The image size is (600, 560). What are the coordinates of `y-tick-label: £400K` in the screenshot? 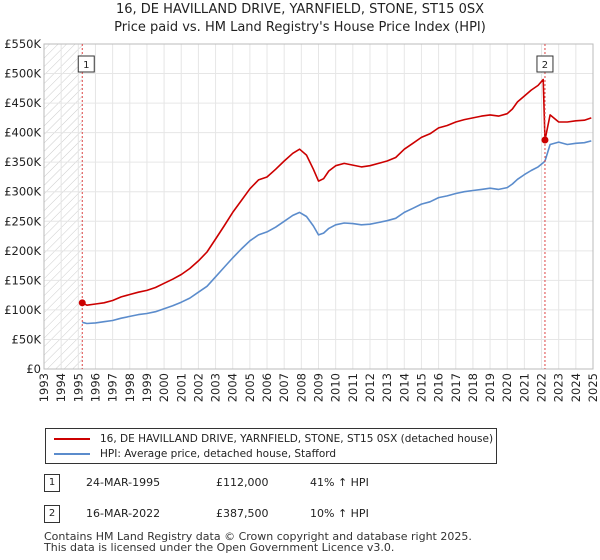 It's located at (22, 133).